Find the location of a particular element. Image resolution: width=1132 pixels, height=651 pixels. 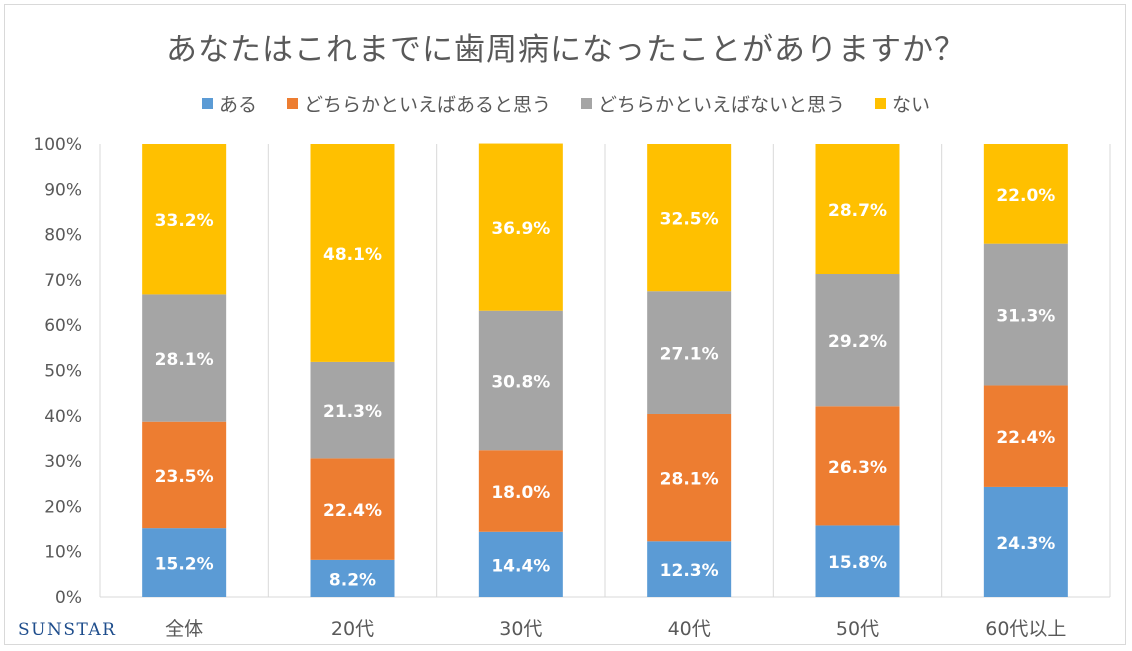

data-label: 15.8% is located at coordinates (857, 563).